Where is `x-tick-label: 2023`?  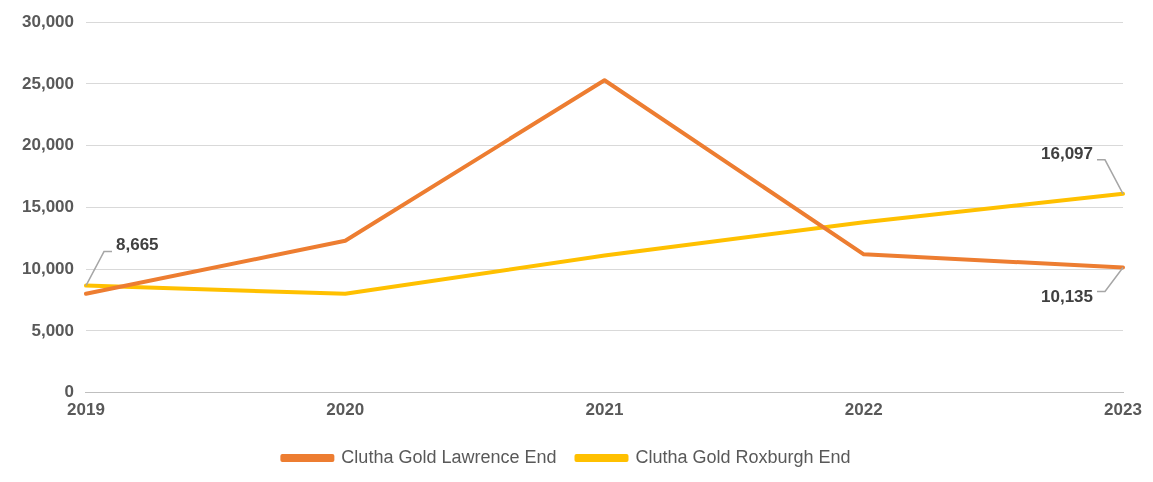 x-tick-label: 2023 is located at coordinates (1123, 410).